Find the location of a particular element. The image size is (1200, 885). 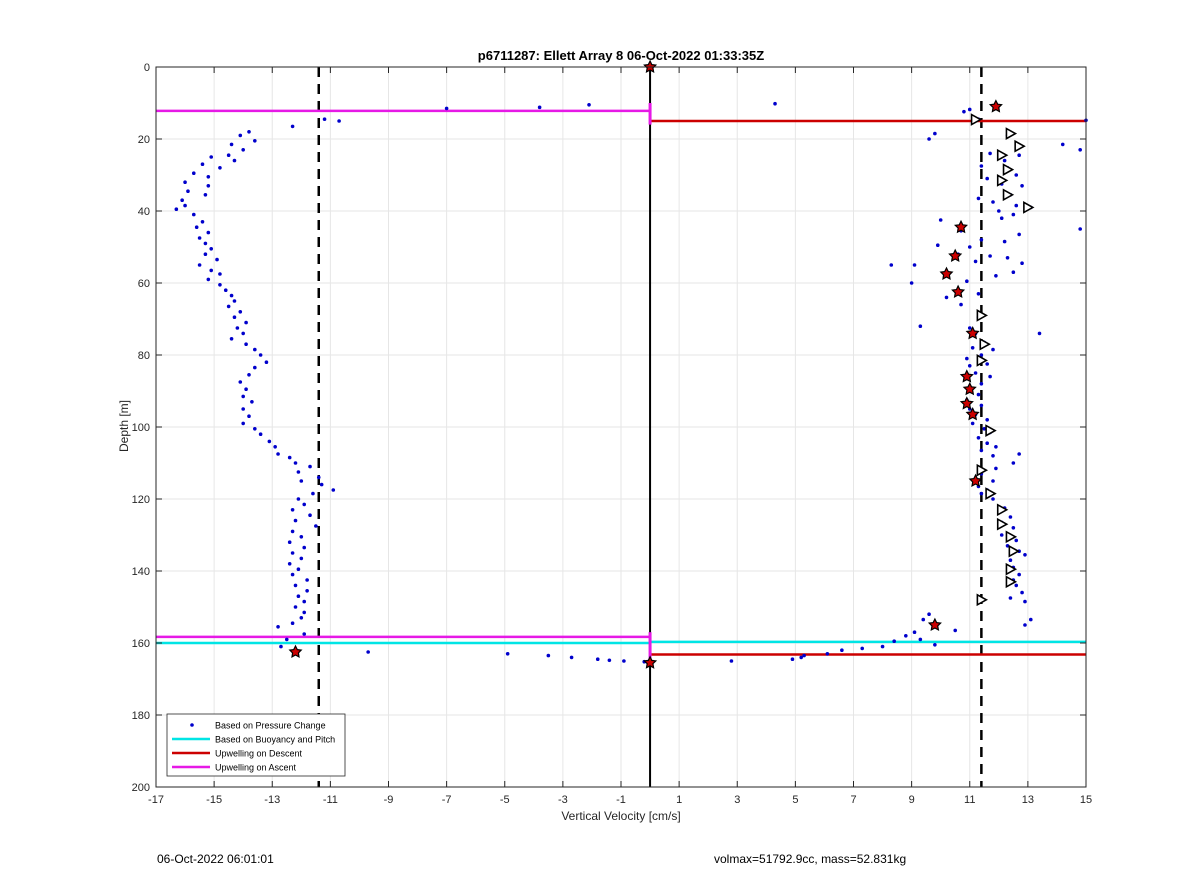

legend-label: Based on Pressure Change is located at coordinates (270, 726).